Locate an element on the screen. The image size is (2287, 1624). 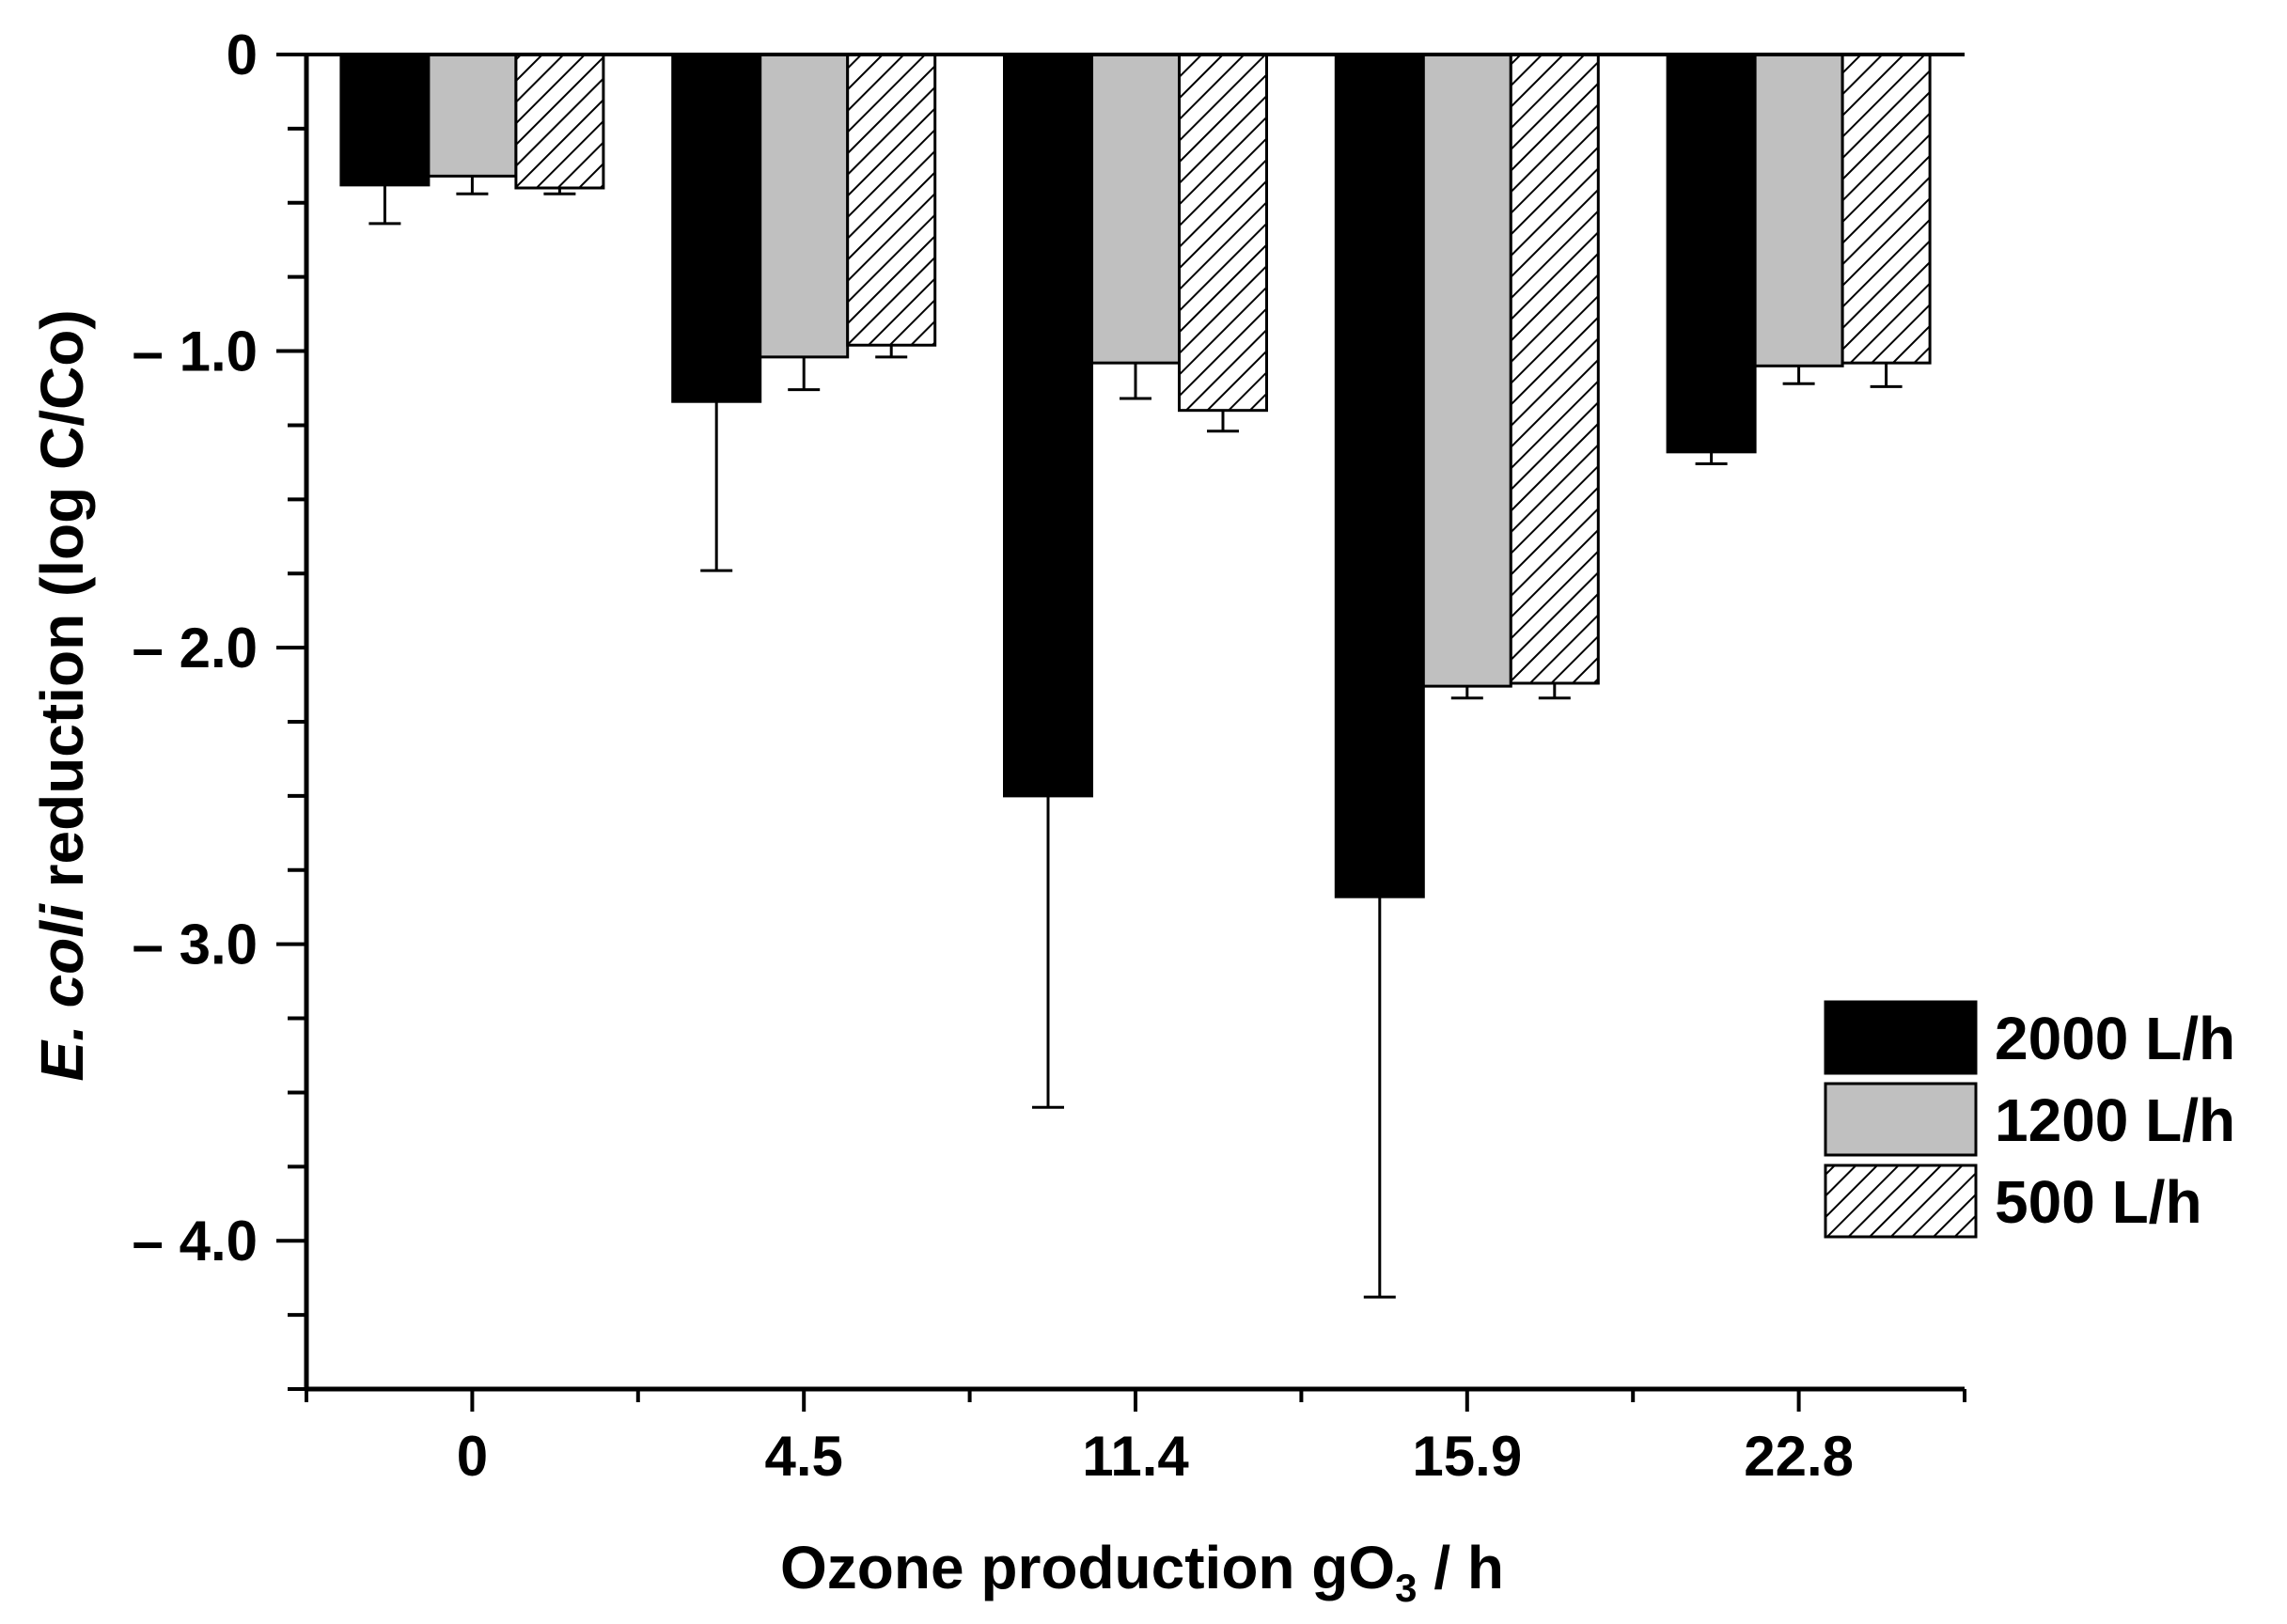
bar-22.8-500 L/h is located at coordinates (1887, 209).